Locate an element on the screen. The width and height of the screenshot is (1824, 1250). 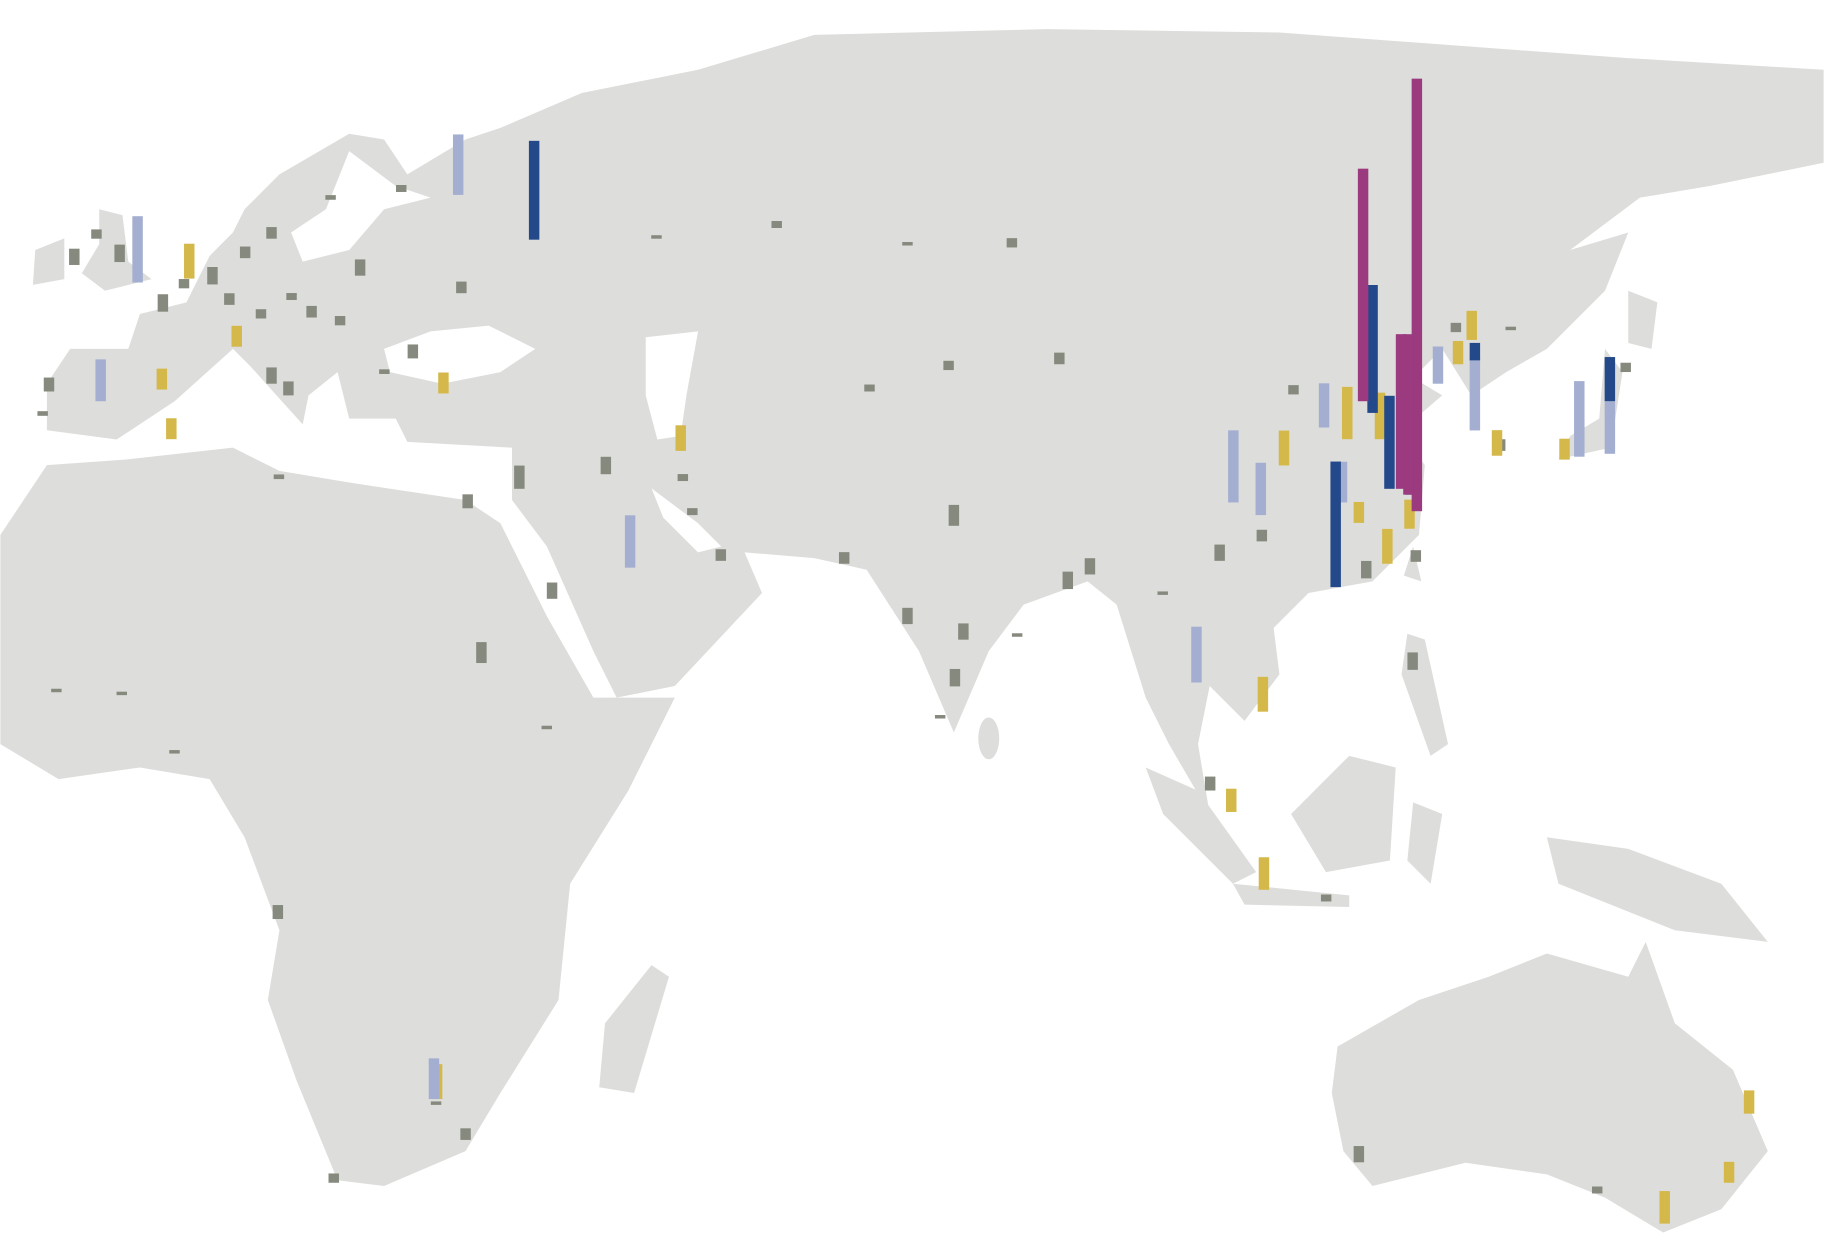
new-guinea is located at coordinates (1657, 889).